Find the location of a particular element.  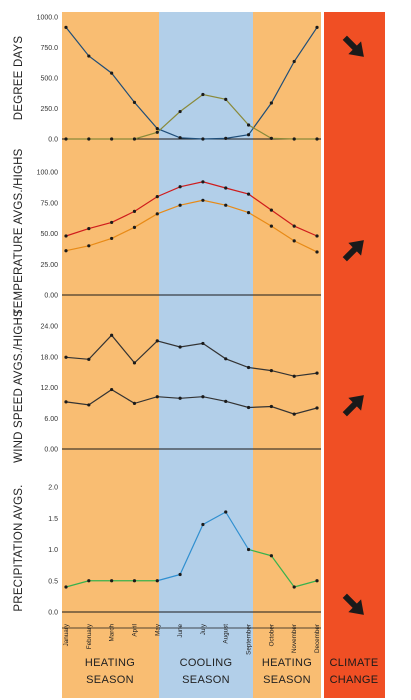

month-label: December is located at coordinates (317, 638).